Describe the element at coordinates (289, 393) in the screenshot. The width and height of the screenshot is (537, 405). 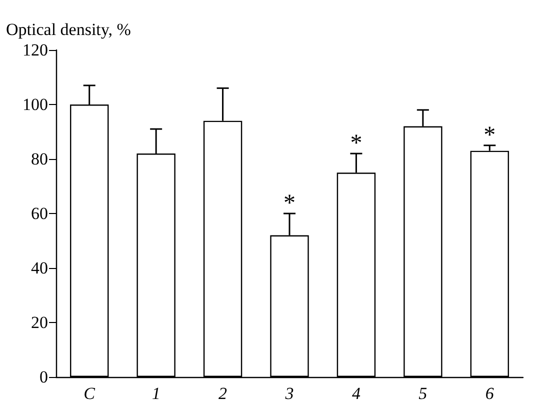
I see `x-tick-label: 3` at that location.